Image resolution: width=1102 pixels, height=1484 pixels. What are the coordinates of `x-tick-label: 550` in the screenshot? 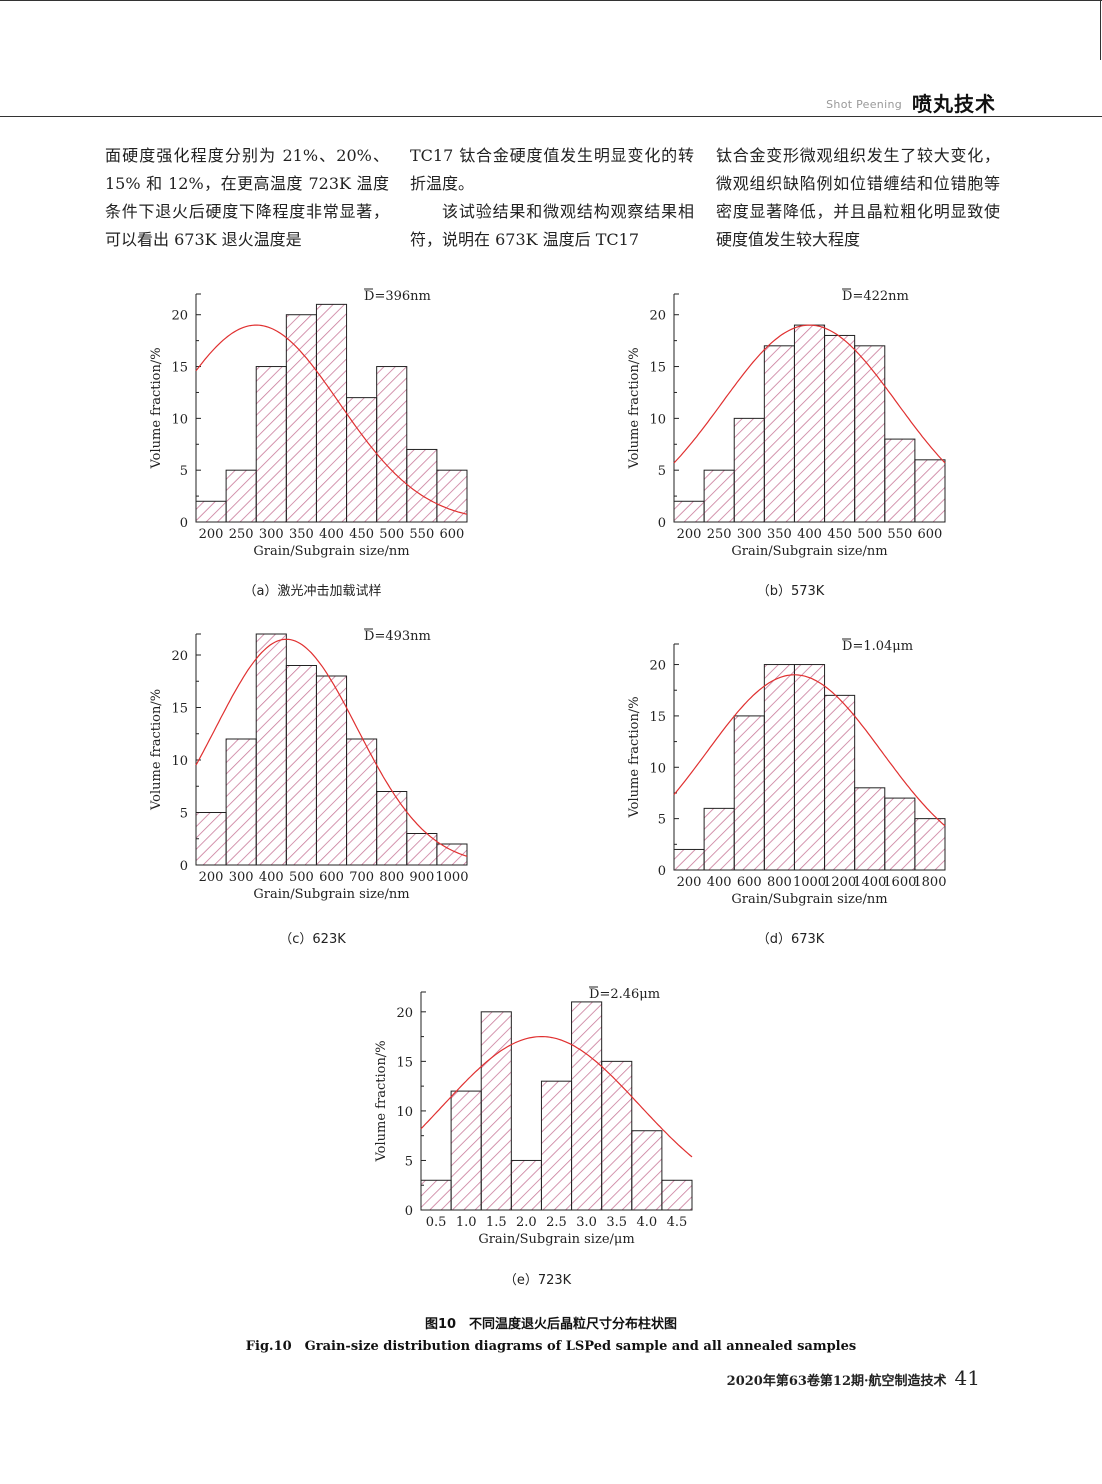 It's located at (899, 534).